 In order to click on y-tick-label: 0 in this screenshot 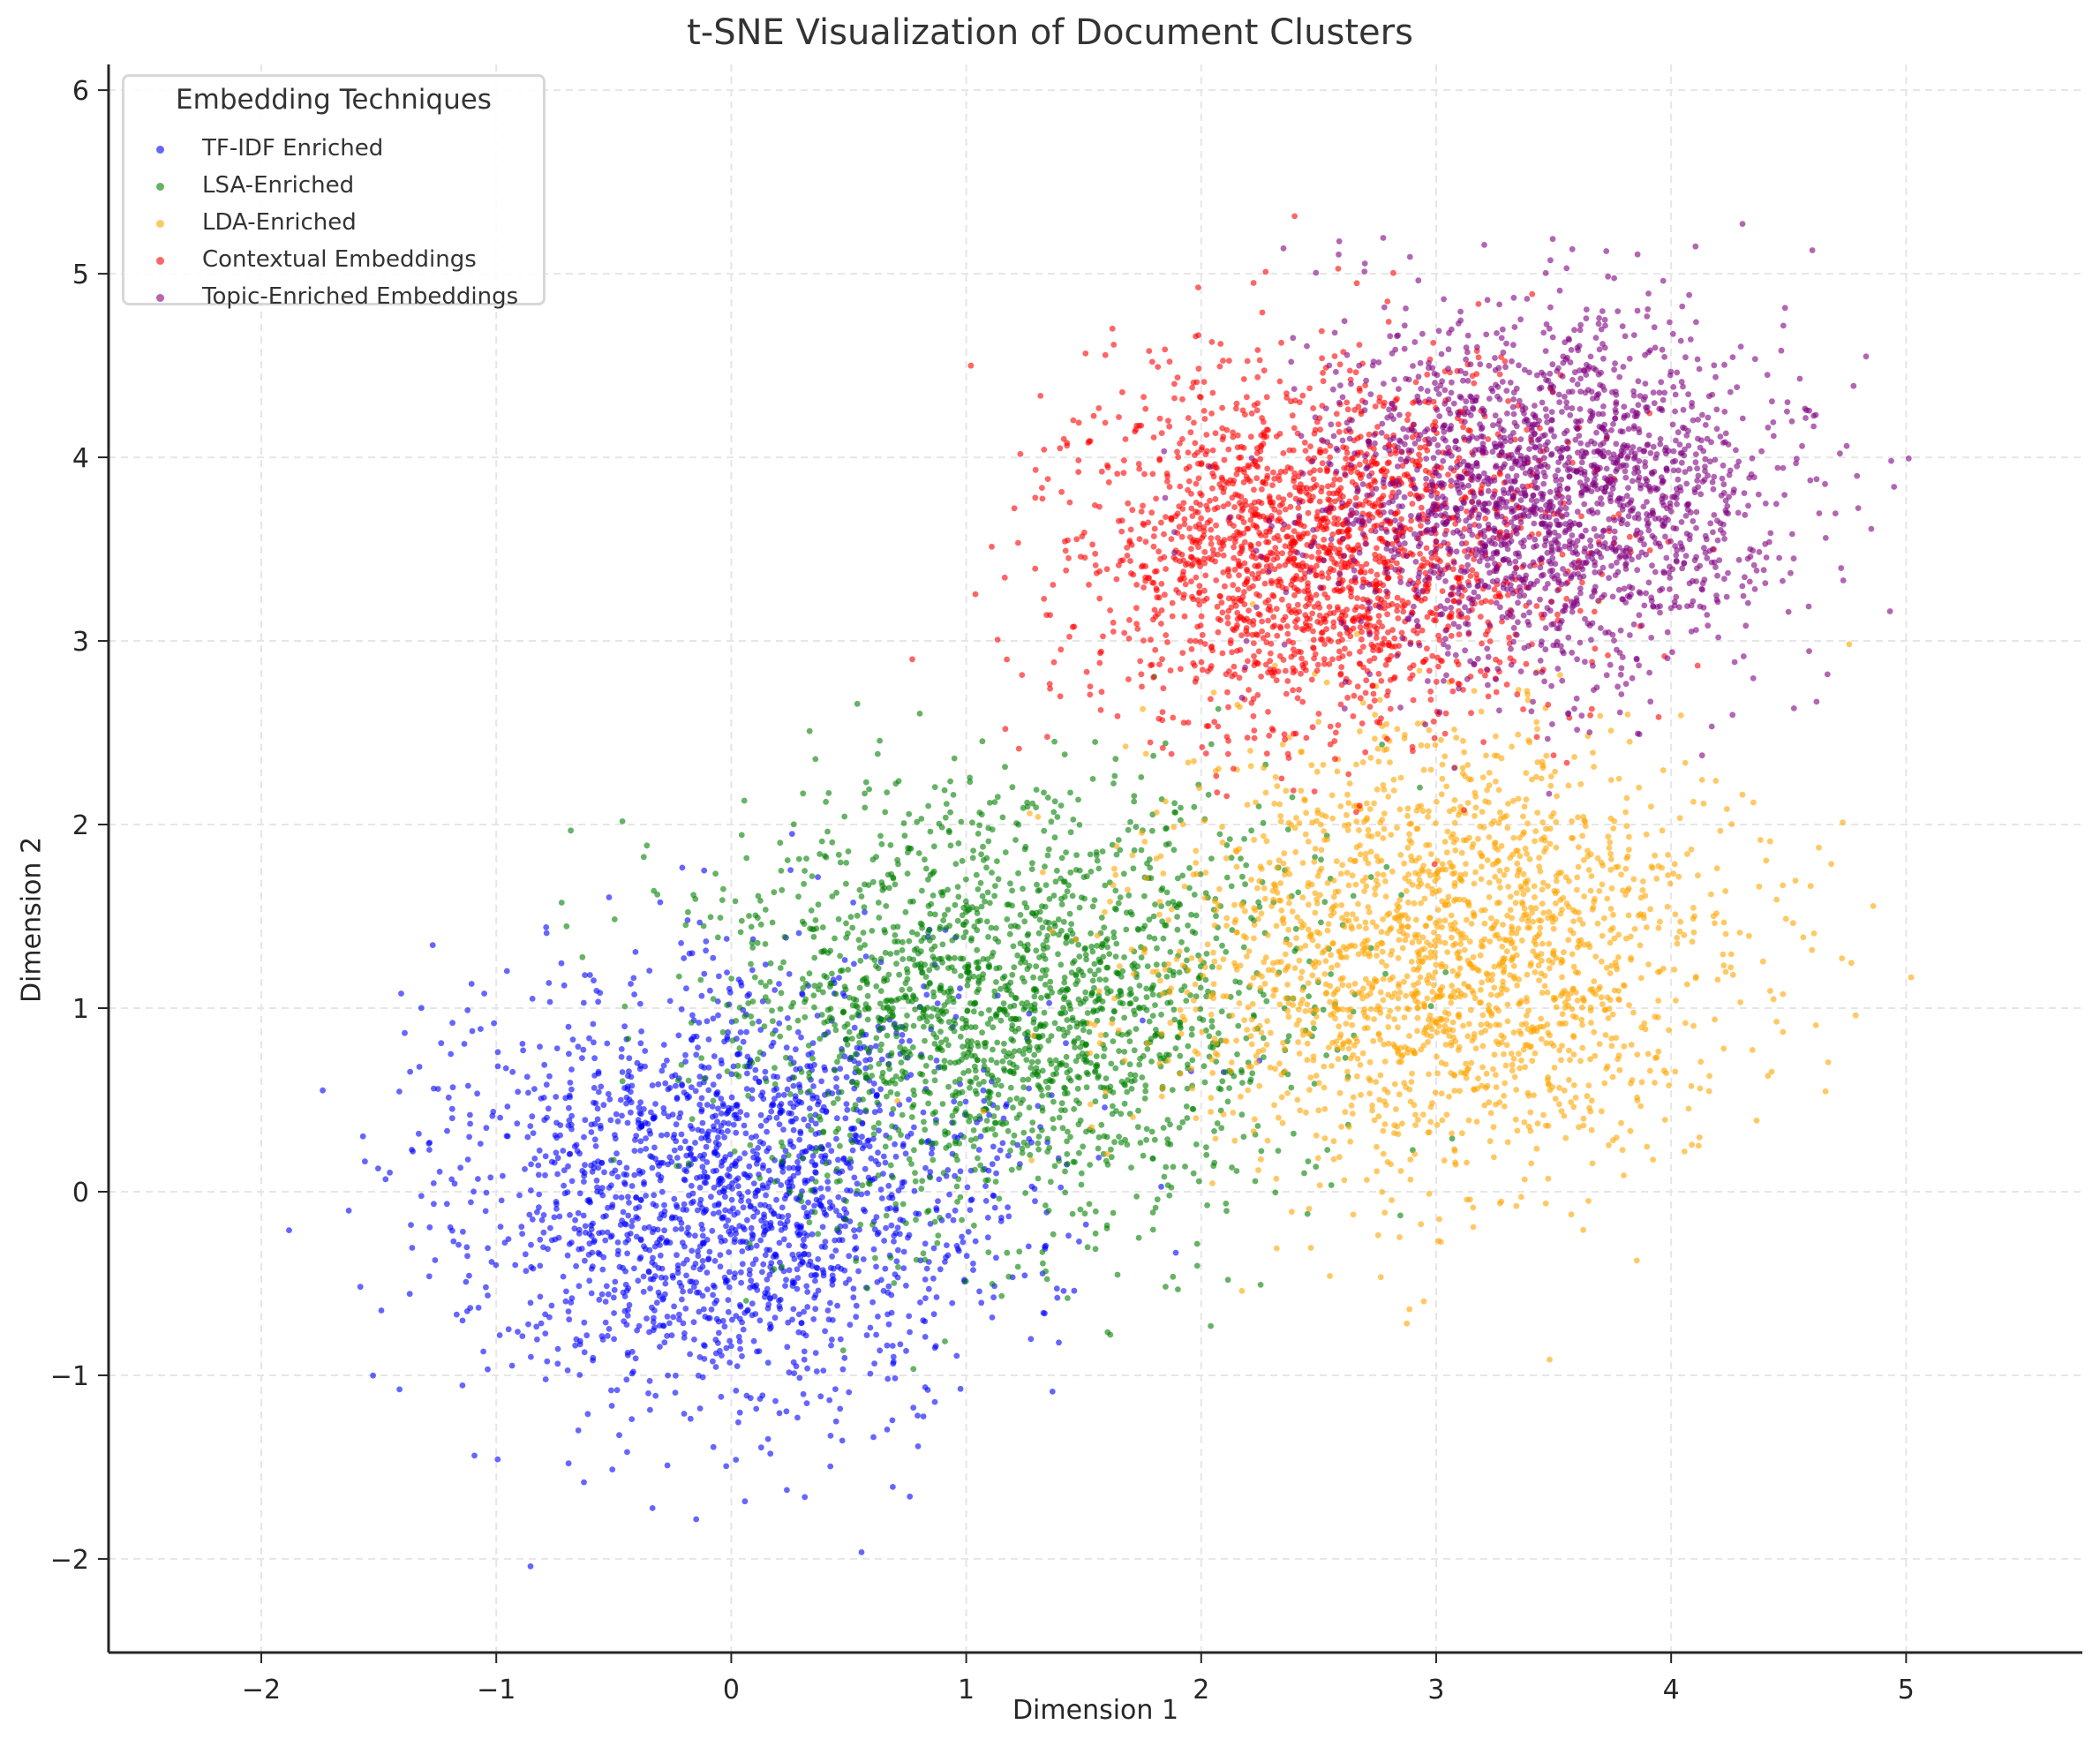, I will do `click(80, 1193)`.